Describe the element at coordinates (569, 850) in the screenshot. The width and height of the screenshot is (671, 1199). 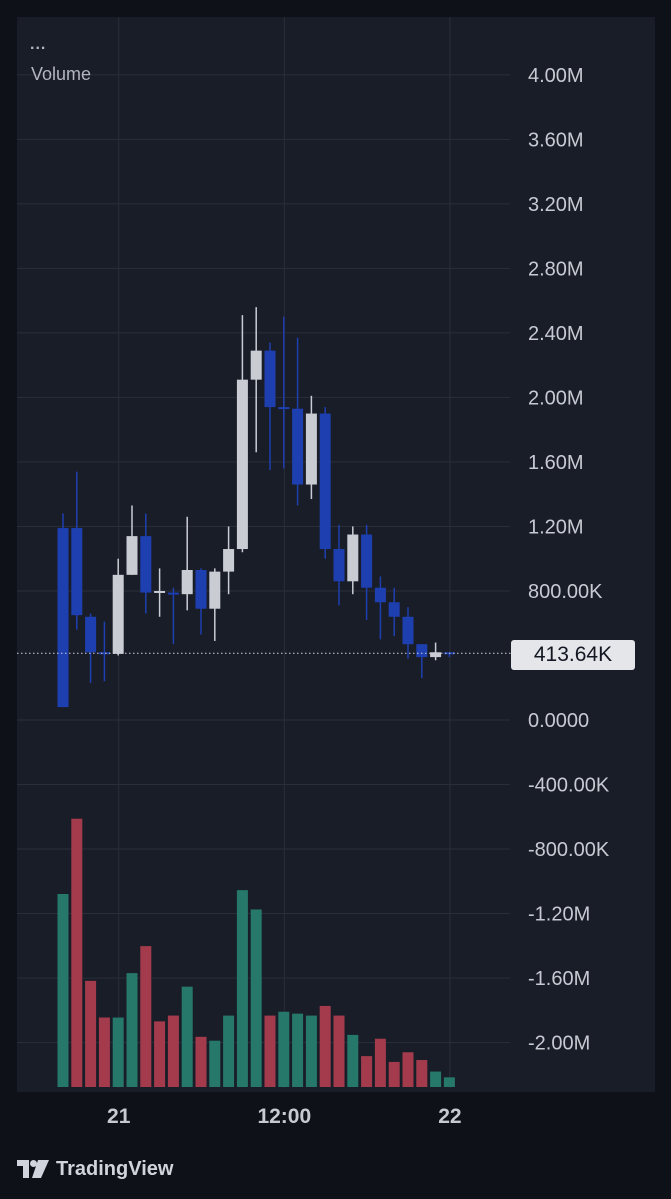
I see `y-tick-label: -800.00K` at that location.